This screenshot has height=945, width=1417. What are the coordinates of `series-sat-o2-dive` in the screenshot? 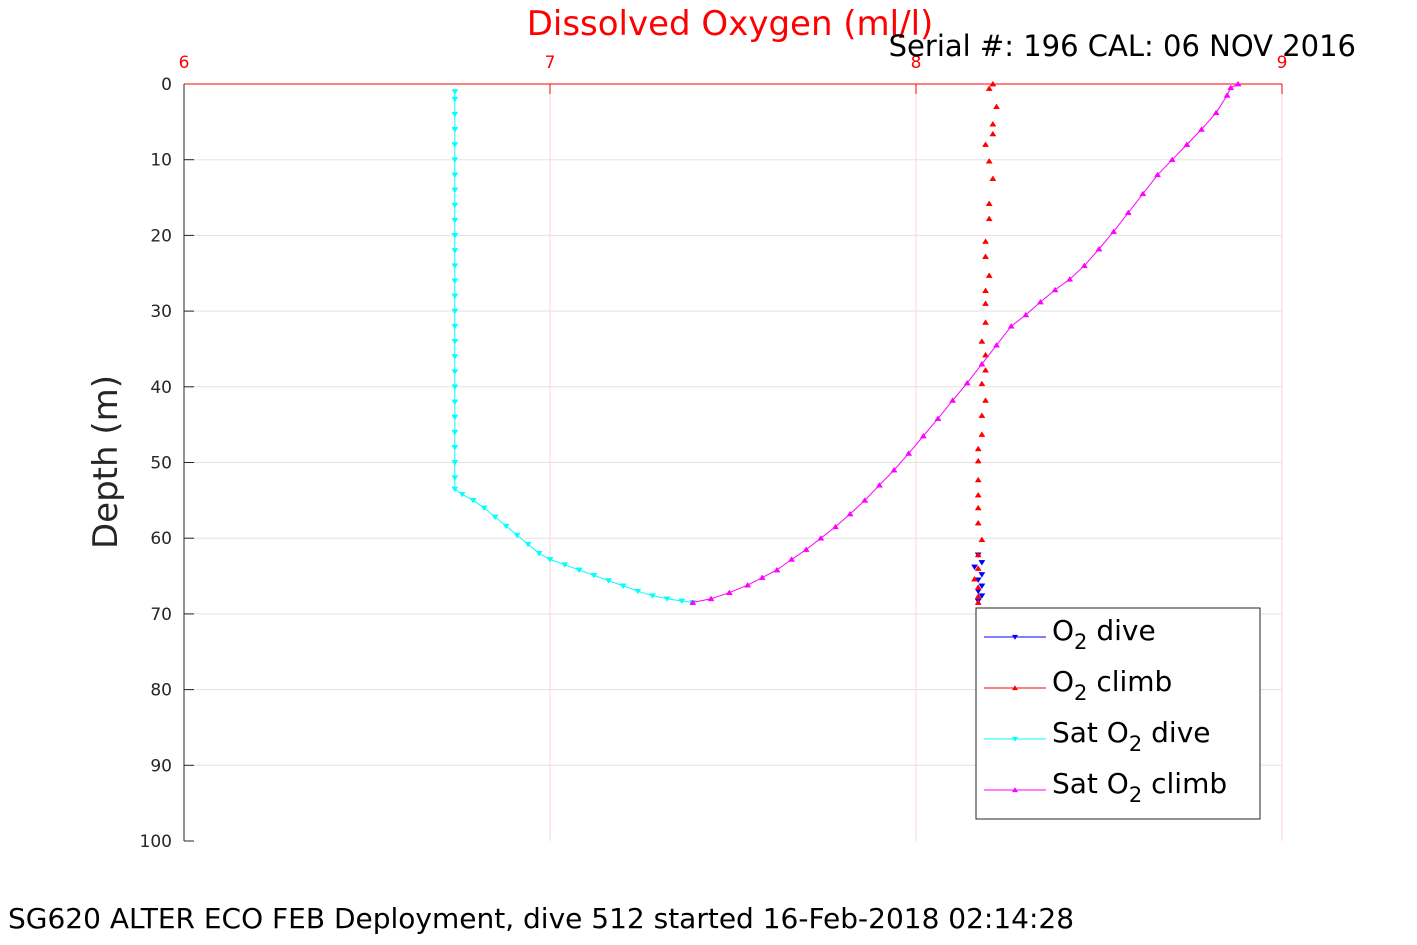 It's located at (574, 347).